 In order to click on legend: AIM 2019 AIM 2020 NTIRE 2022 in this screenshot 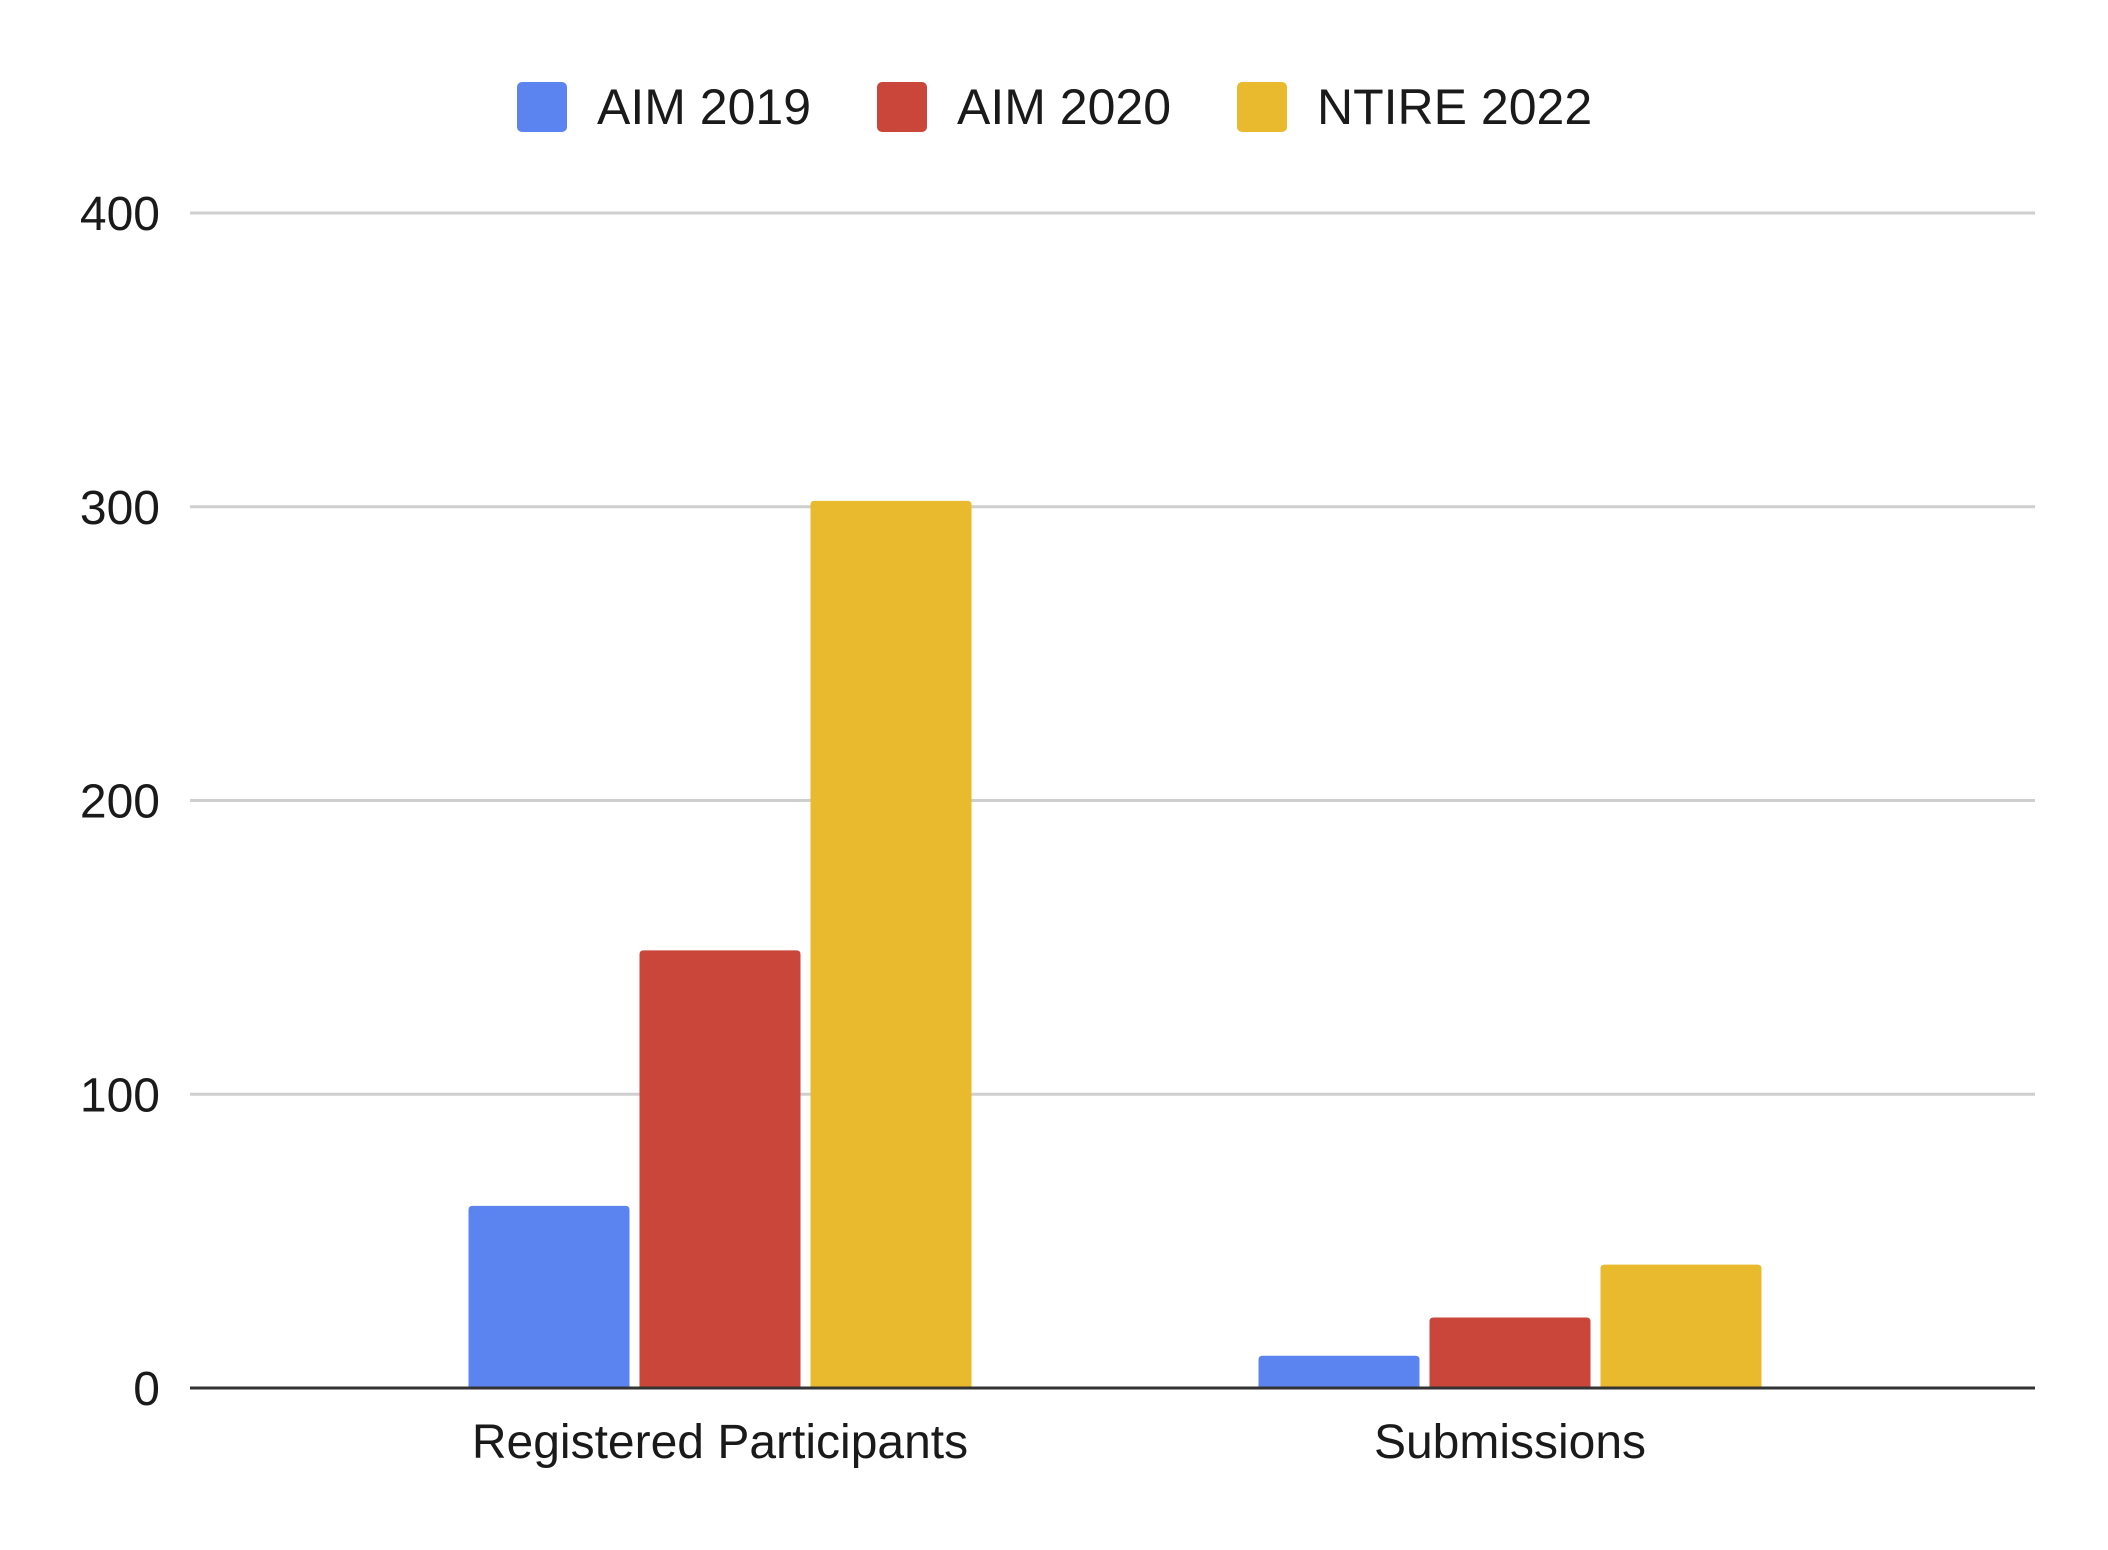, I will do `click(1054, 107)`.